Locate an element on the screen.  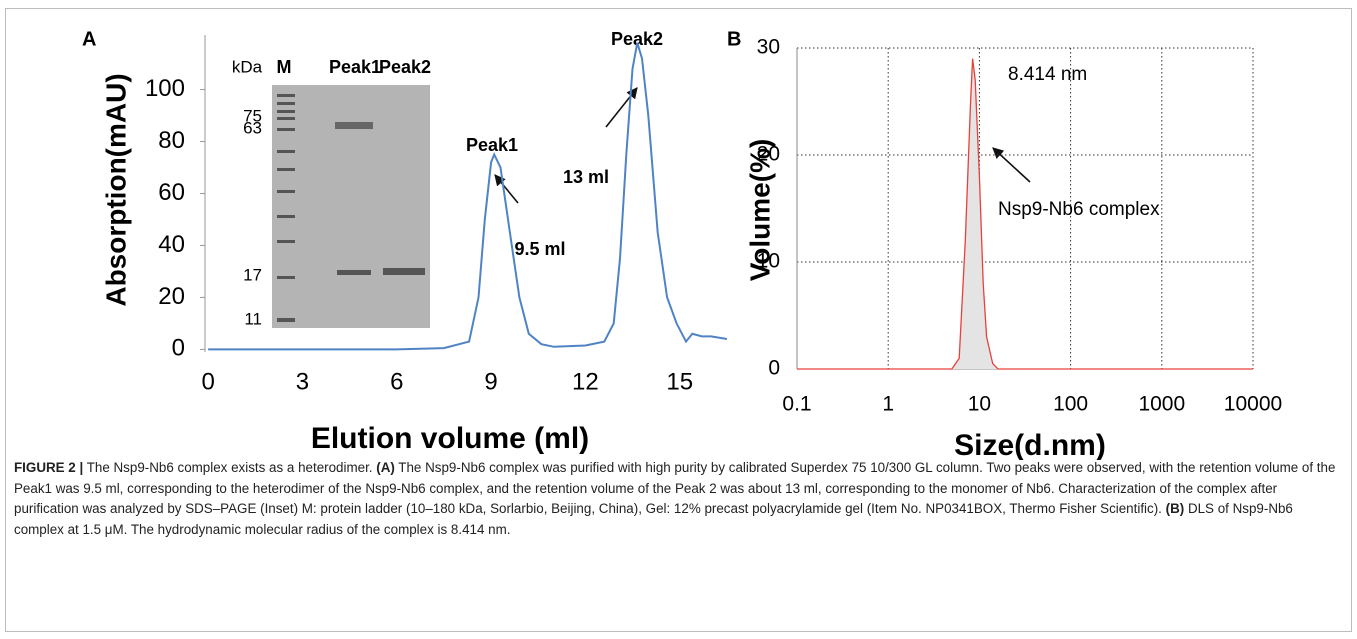
annotation: 13 ml is located at coordinates (586, 177).